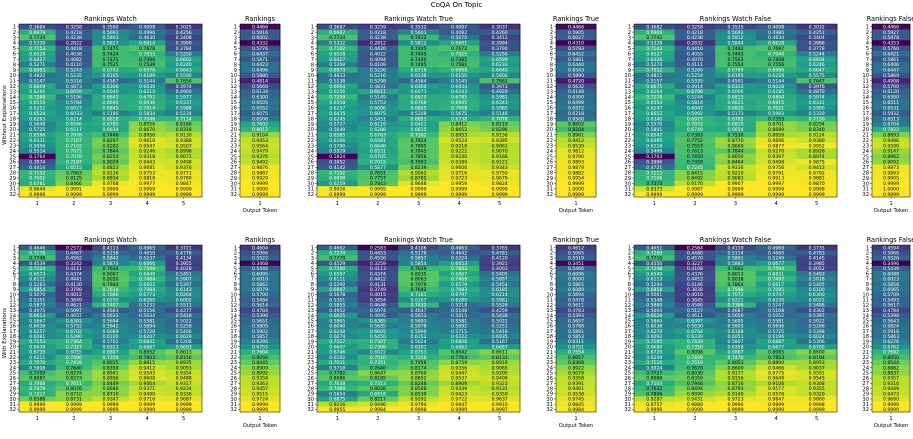  What do you see at coordinates (37, 353) in the screenshot?
I see `cell-value-label: 0.6735` at bounding box center [37, 353].